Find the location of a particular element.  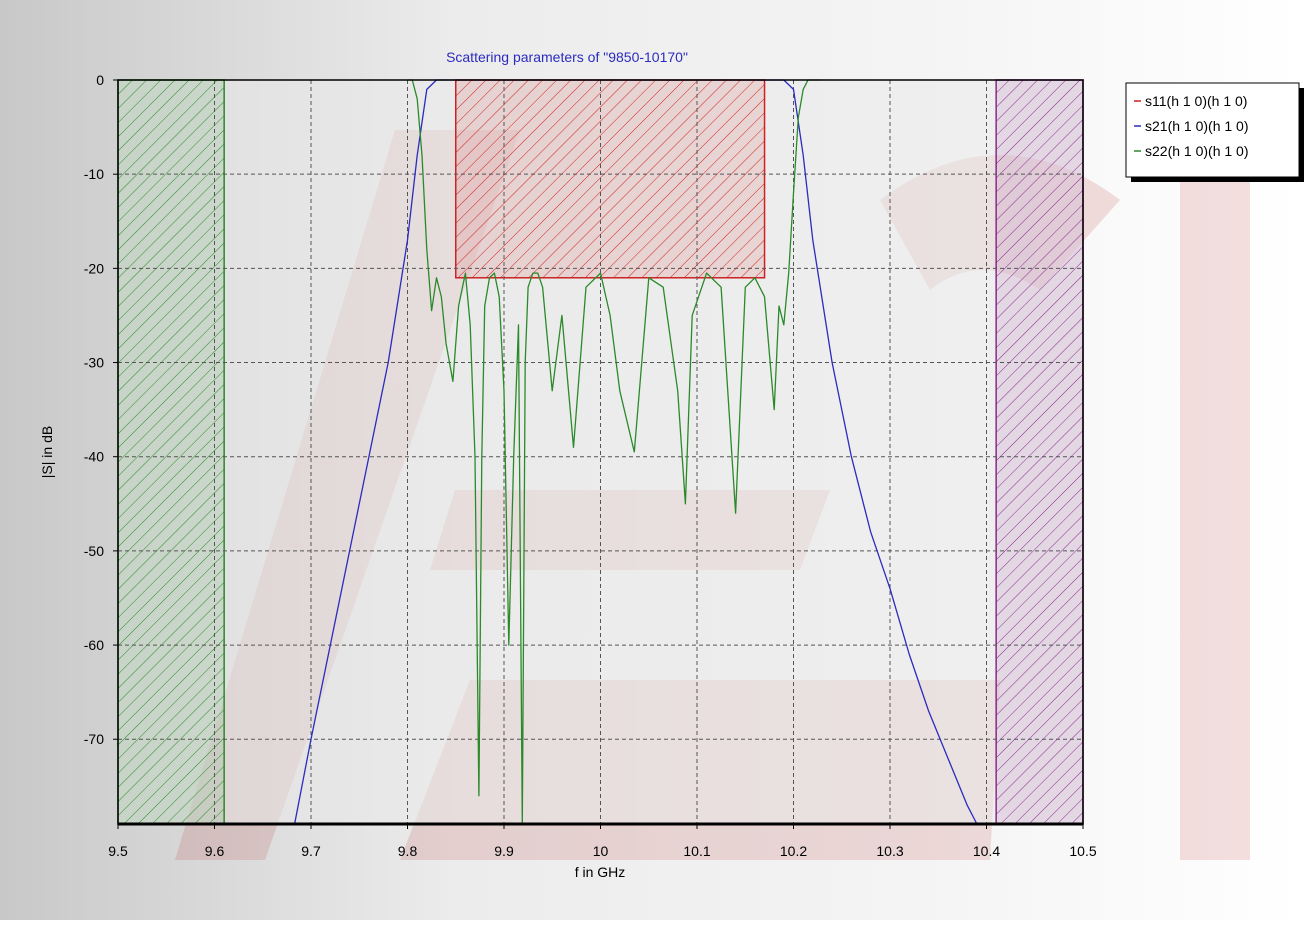

y-tick-label: -50 is located at coordinates (94, 551).